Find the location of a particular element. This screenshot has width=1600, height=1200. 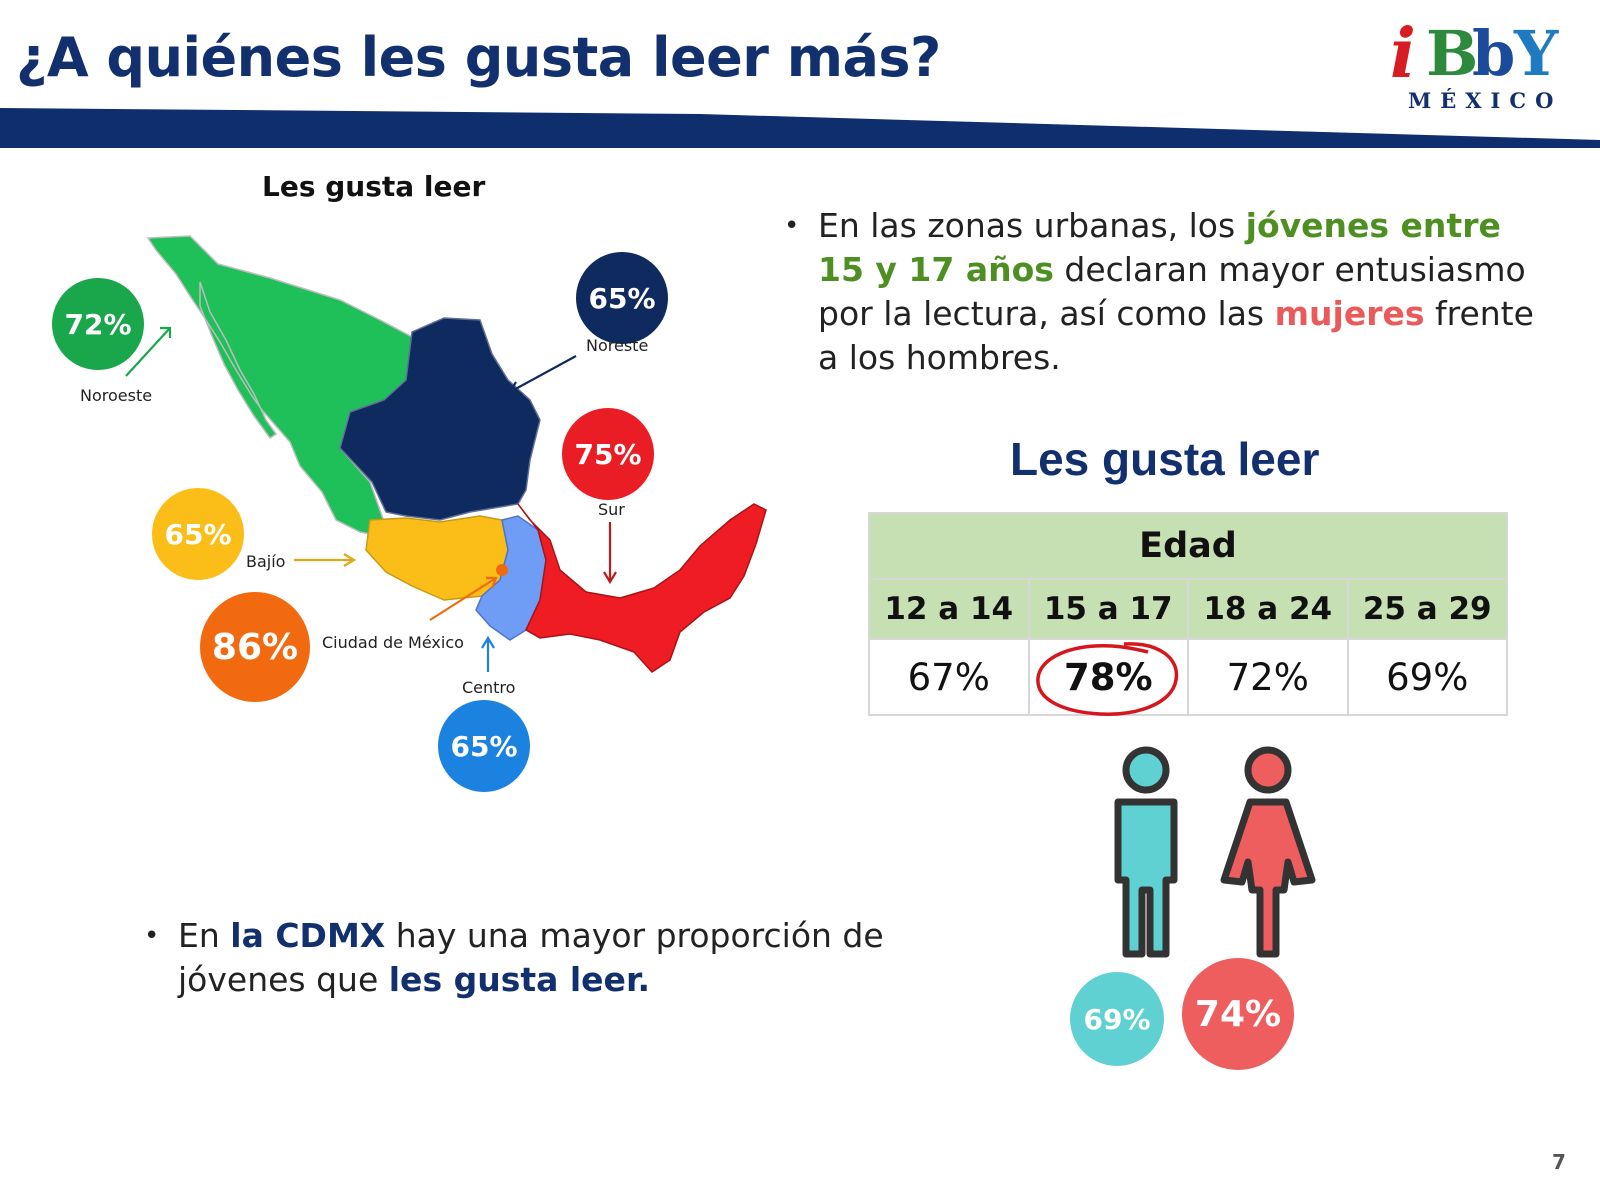

label-centro: Centro is located at coordinates (489, 687).